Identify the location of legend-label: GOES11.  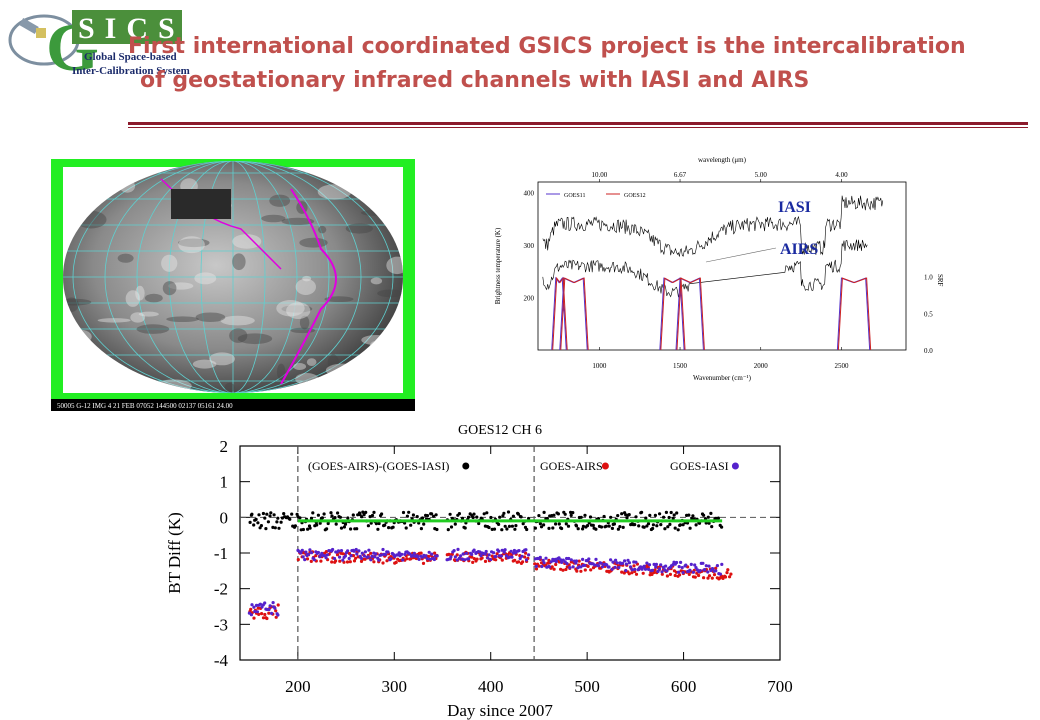
(574, 196).